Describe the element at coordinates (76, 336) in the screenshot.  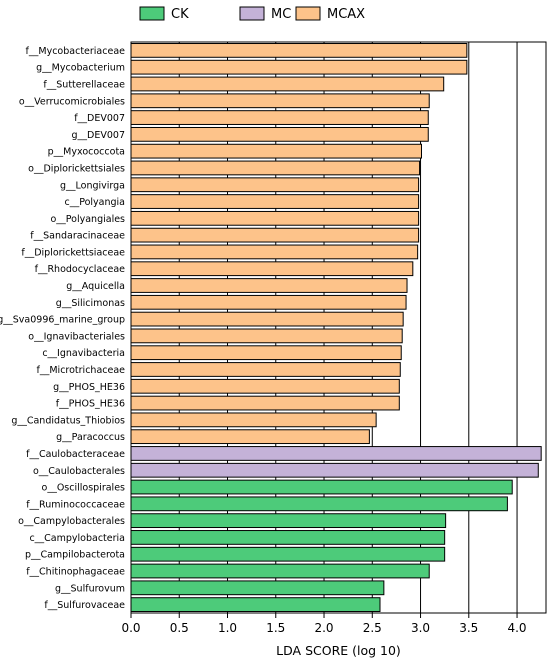
I see `category-label-o-ignavibacteriales: o__Ignavibacteriales` at that location.